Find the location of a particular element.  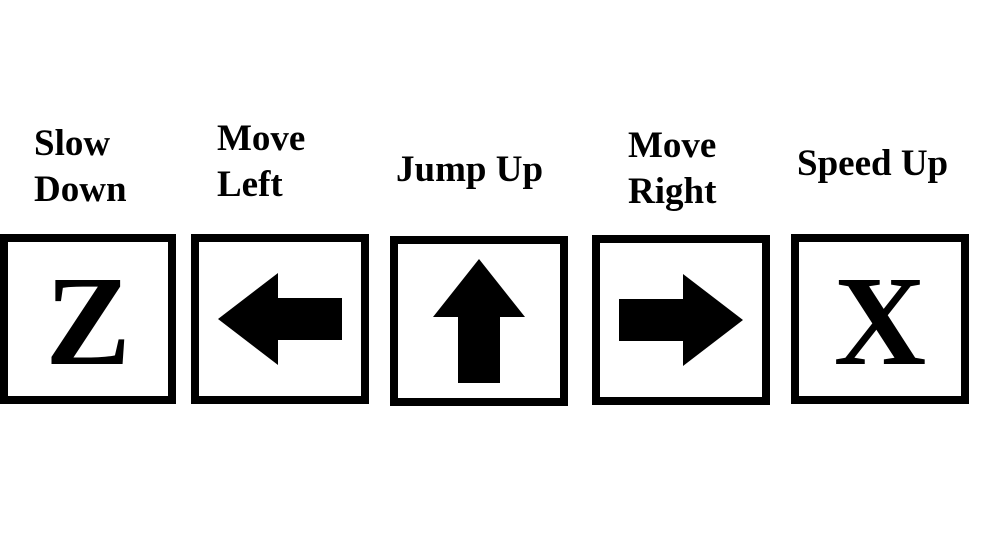

label-line: Slow is located at coordinates (72, 143).